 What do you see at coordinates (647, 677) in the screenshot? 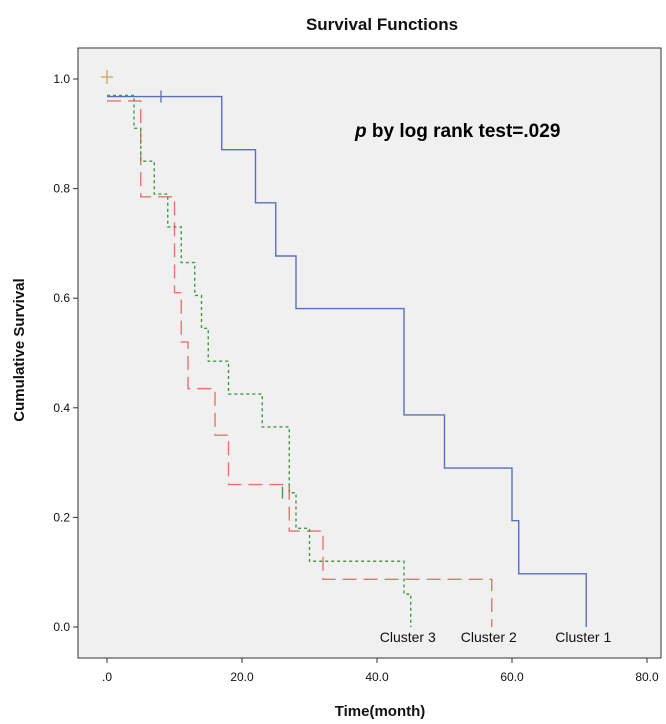
I see `x-tick-label: 80.0` at bounding box center [647, 677].